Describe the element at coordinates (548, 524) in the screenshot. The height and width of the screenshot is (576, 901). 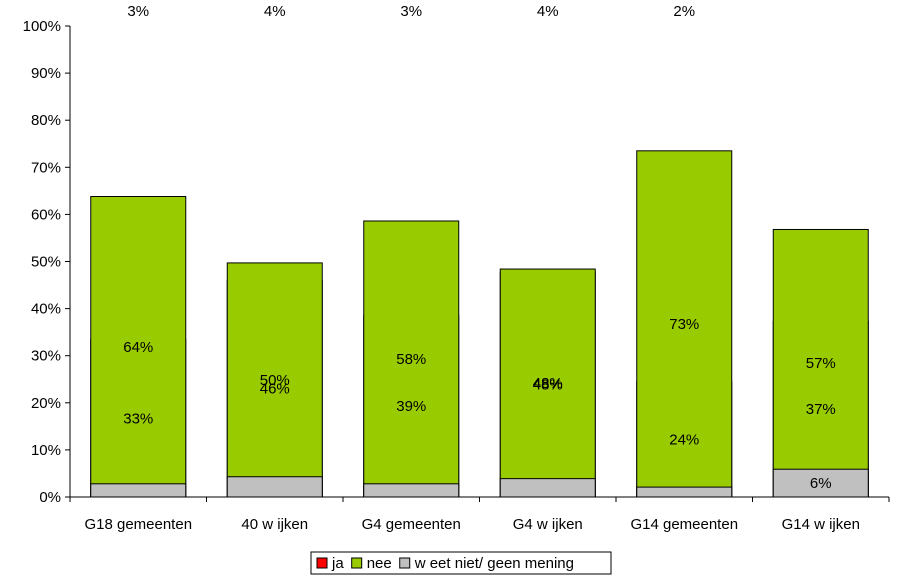
I see `x-tick-label: G4 w ijken` at that location.